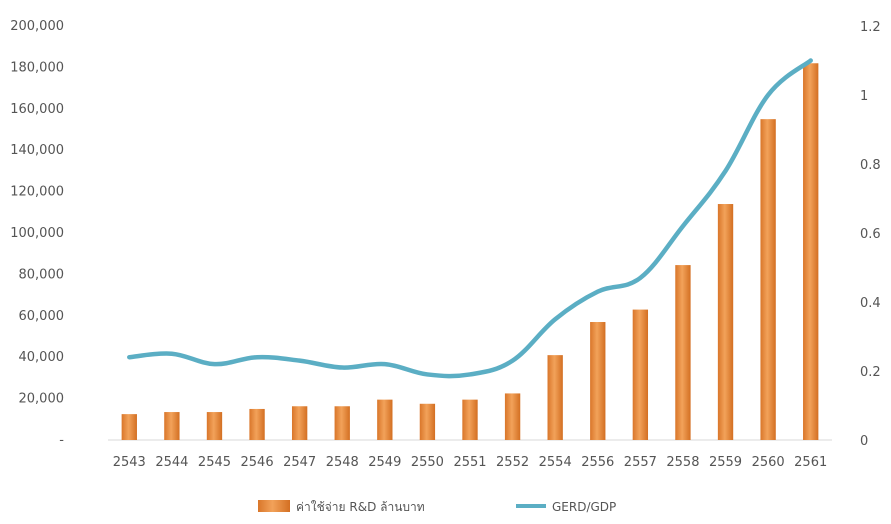  I want to click on x-tick-label: 2559, so click(725, 462).